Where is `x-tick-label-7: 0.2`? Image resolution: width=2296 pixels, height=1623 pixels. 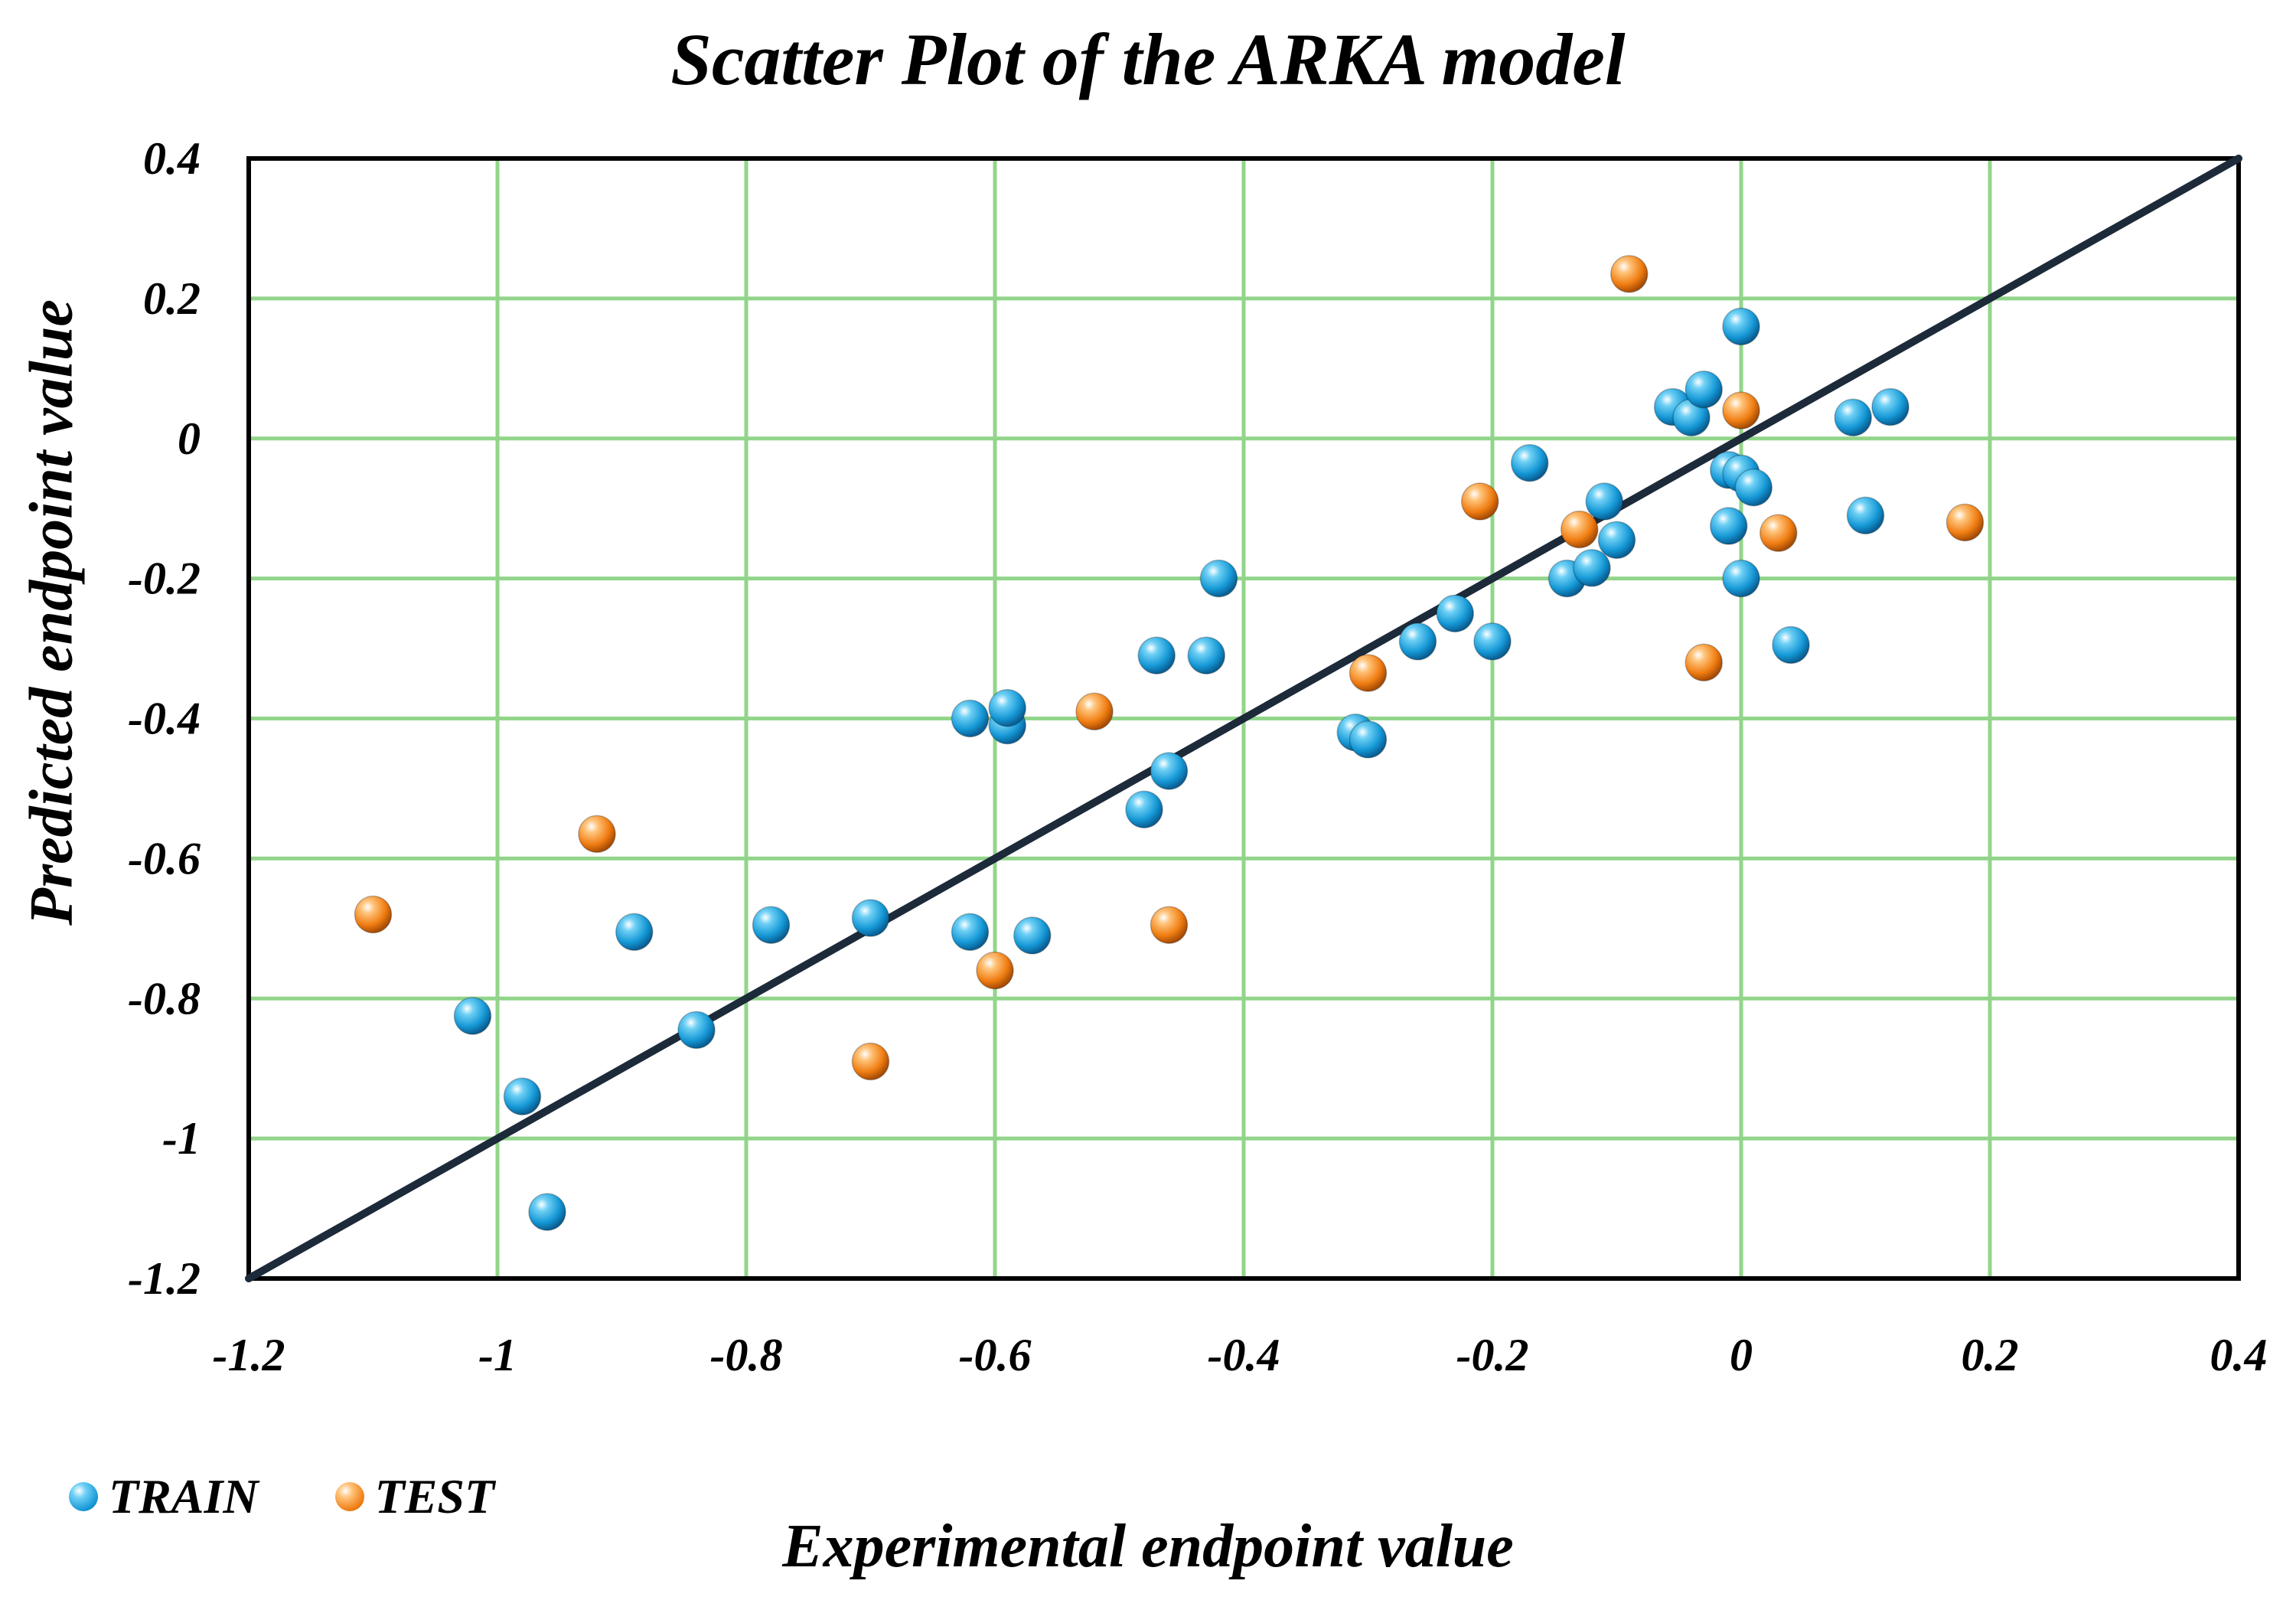 x-tick-label-7: 0.2 is located at coordinates (1990, 1355).